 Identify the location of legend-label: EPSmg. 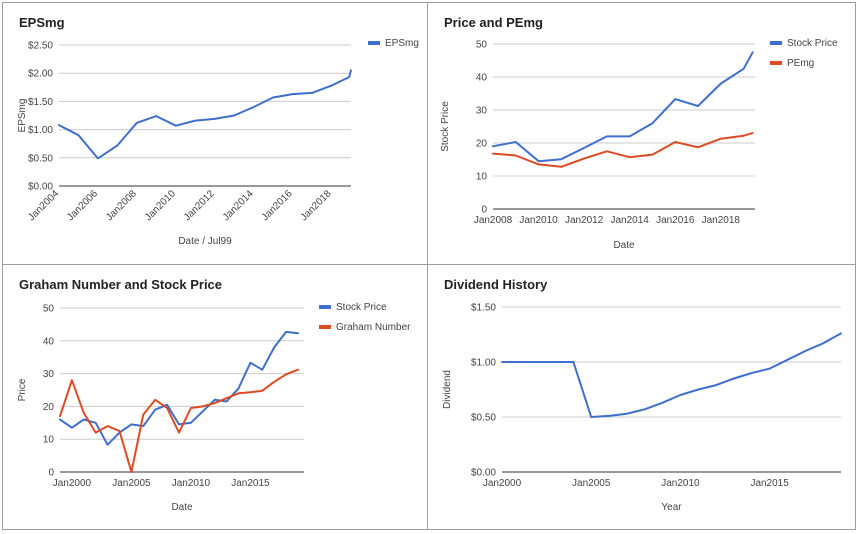
(402, 43).